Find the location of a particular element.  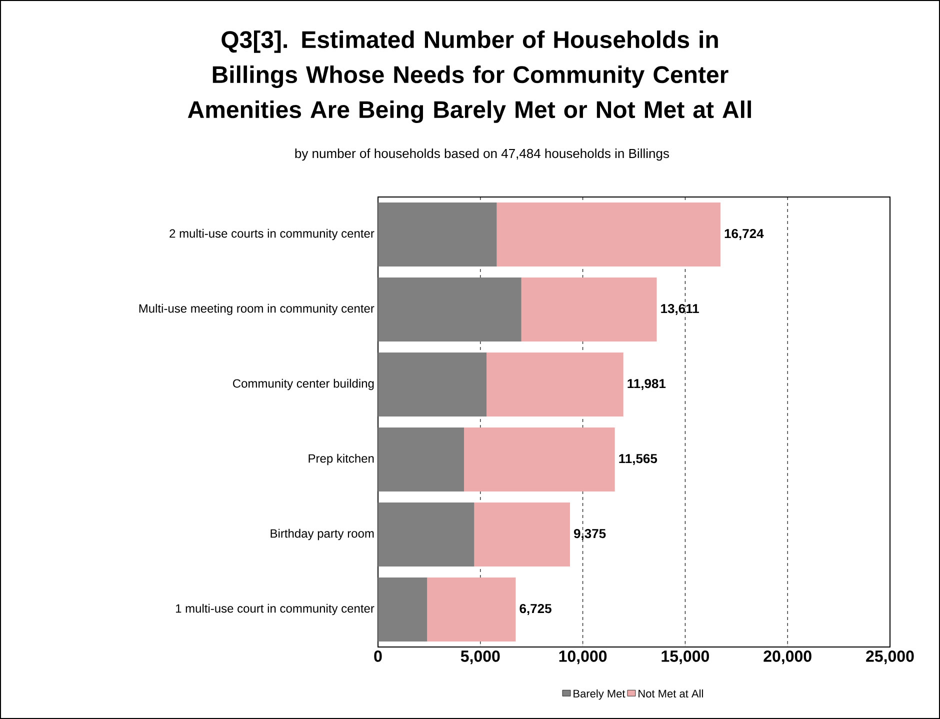

y-tick-label: Prep kitchen is located at coordinates (341, 460).